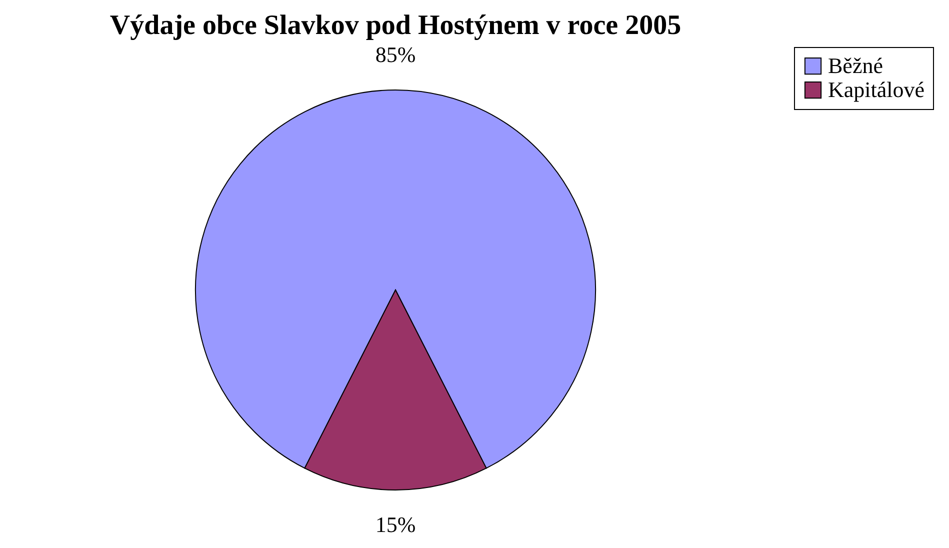 Image resolution: width=949 pixels, height=548 pixels. What do you see at coordinates (395, 524) in the screenshot?
I see `data-label: 15%` at bounding box center [395, 524].